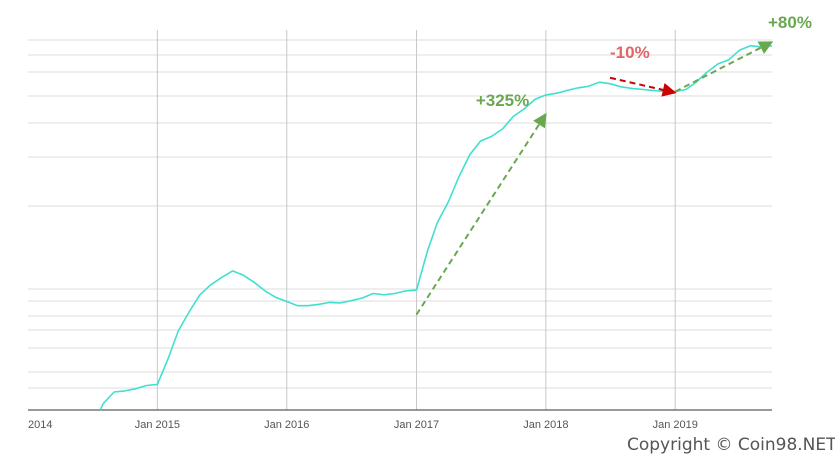  I want to click on annotation-label-2: +80%, so click(790, 22).